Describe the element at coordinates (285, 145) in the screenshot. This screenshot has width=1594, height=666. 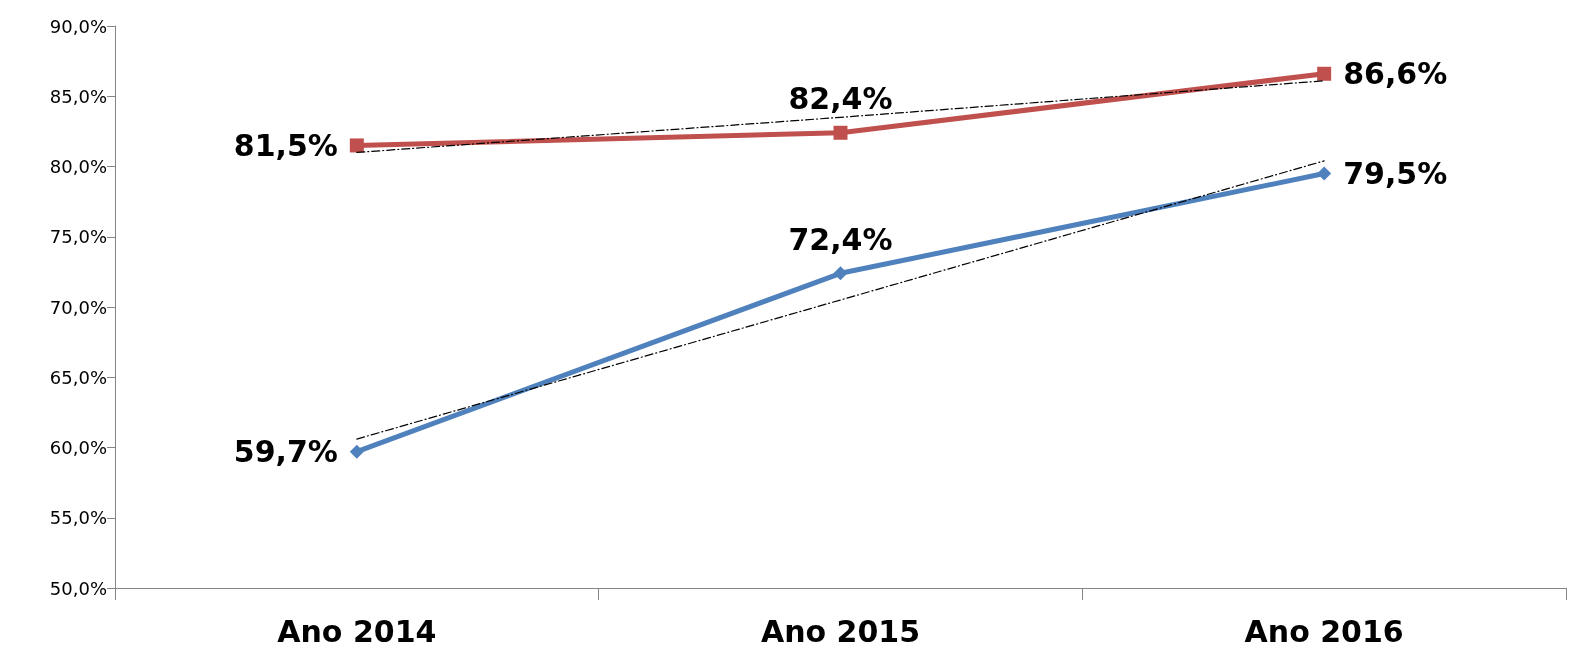
I see `data-label: 81,5%` at that location.